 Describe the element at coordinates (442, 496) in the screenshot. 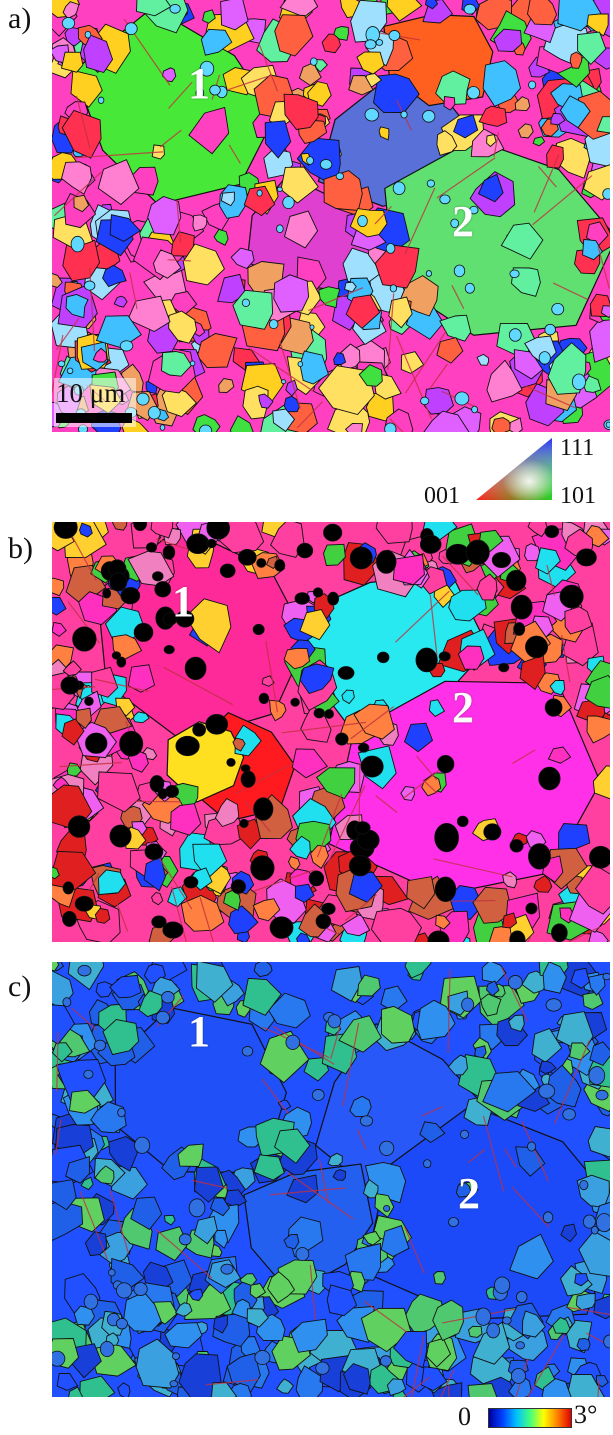

I see `ipf-label-001: 001` at that location.